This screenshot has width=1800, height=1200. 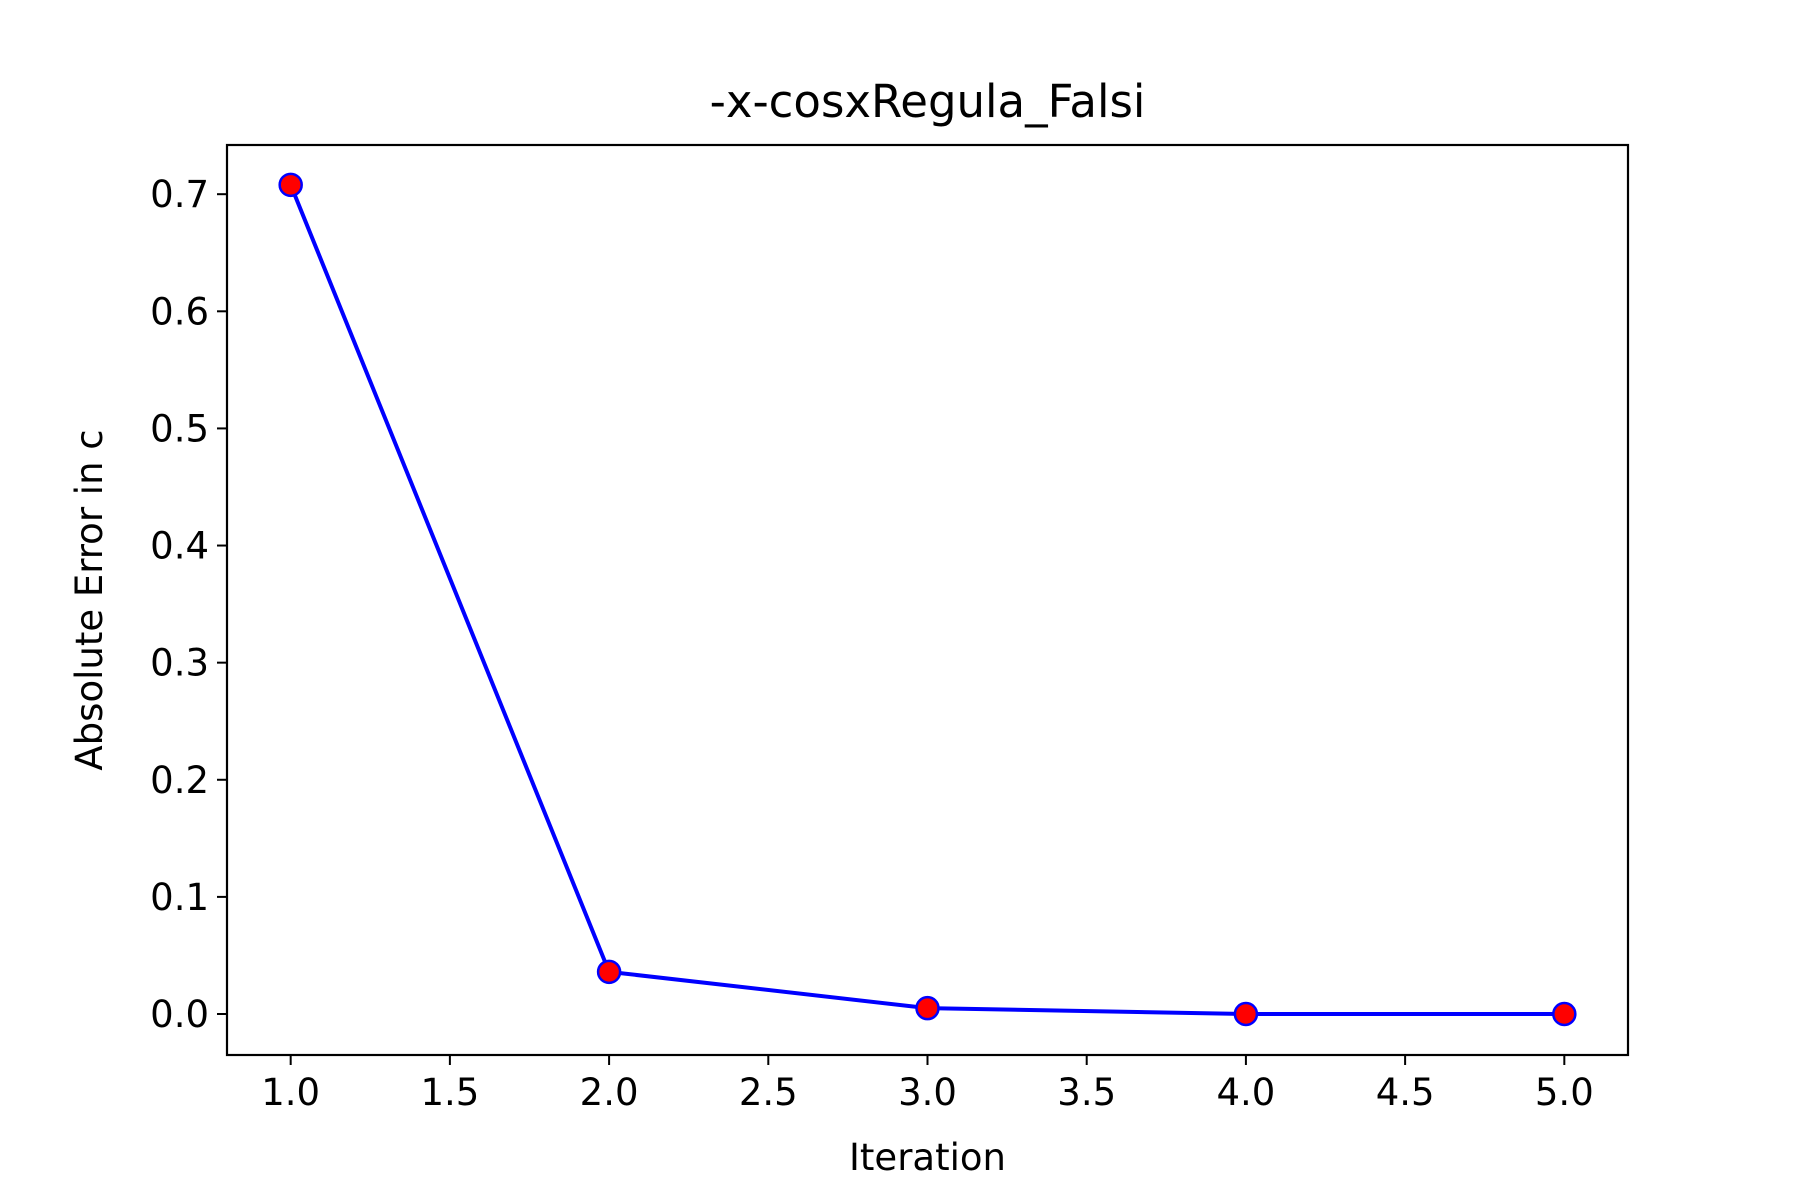 What do you see at coordinates (290, 1092) in the screenshot?
I see `x-tick-label: 1.0` at bounding box center [290, 1092].